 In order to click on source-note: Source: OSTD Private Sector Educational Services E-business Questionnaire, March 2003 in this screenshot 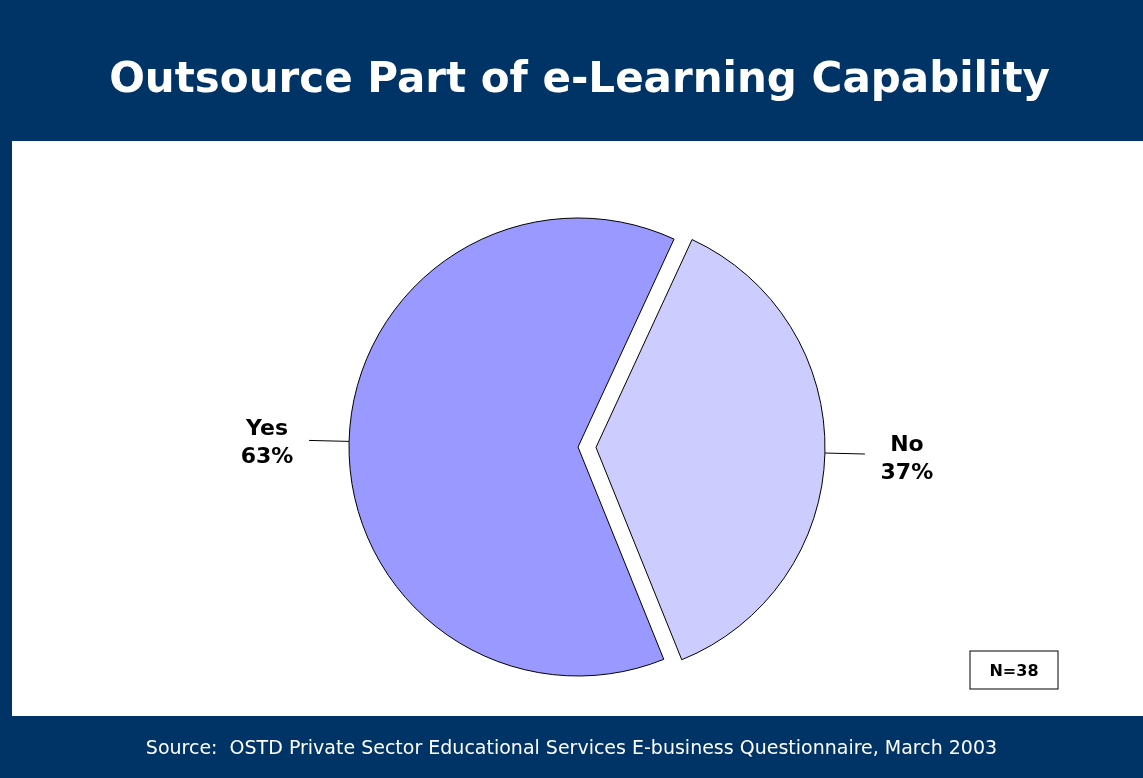, I will do `click(571, 747)`.